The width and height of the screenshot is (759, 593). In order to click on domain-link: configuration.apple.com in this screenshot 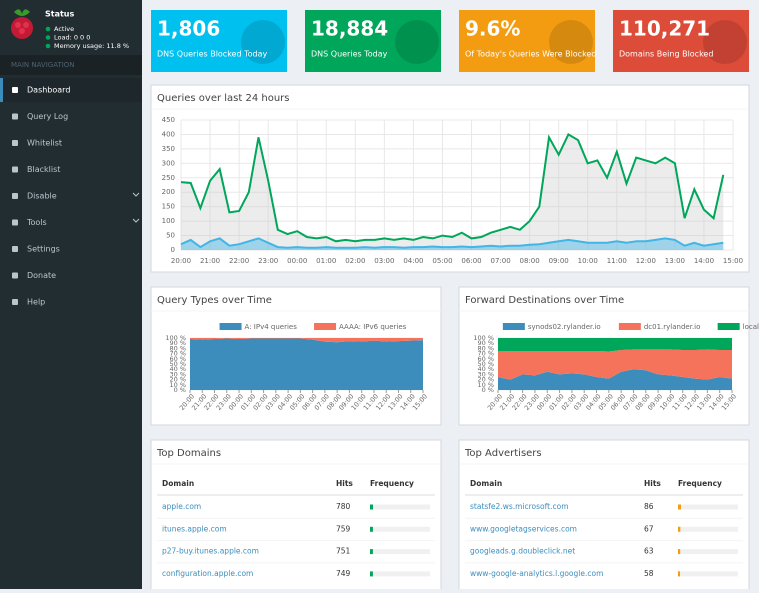, I will do `click(207, 573)`.